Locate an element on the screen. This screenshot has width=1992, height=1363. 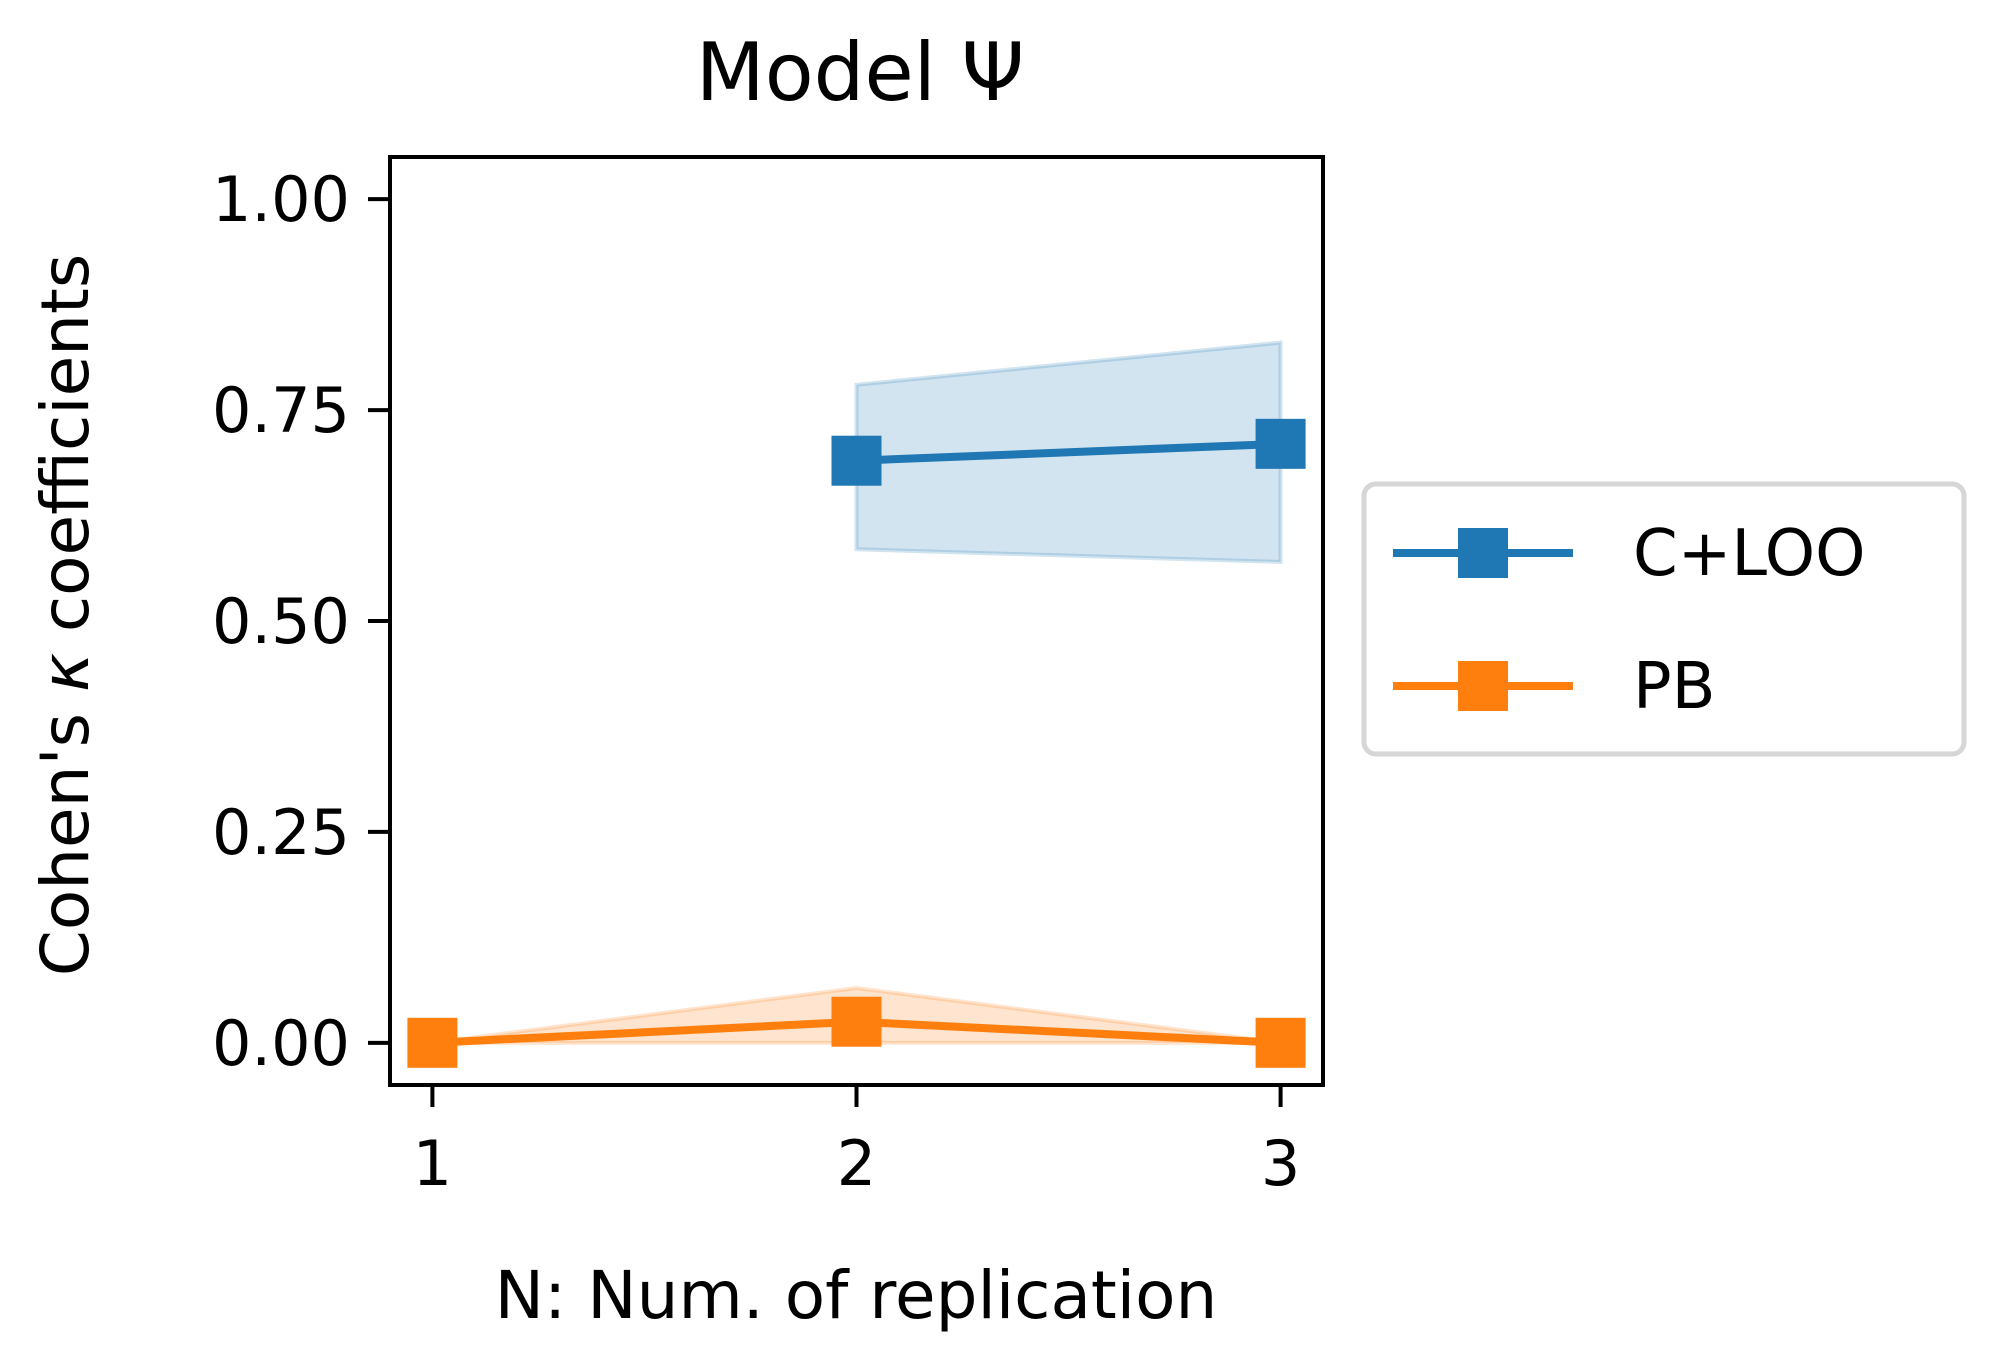
legend-label-pb: PB is located at coordinates (1674, 687).